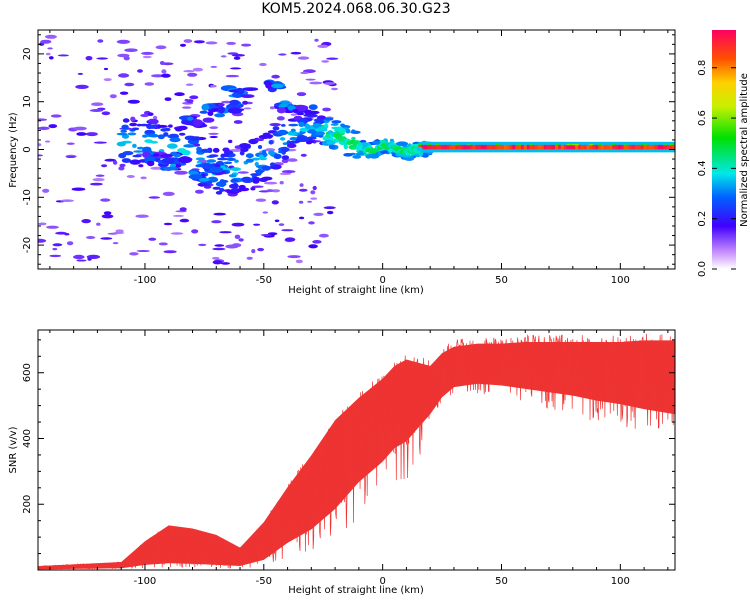 The width and height of the screenshot is (750, 600). I want to click on spectrogram-x-label: Height of straight line (km), so click(356, 290).